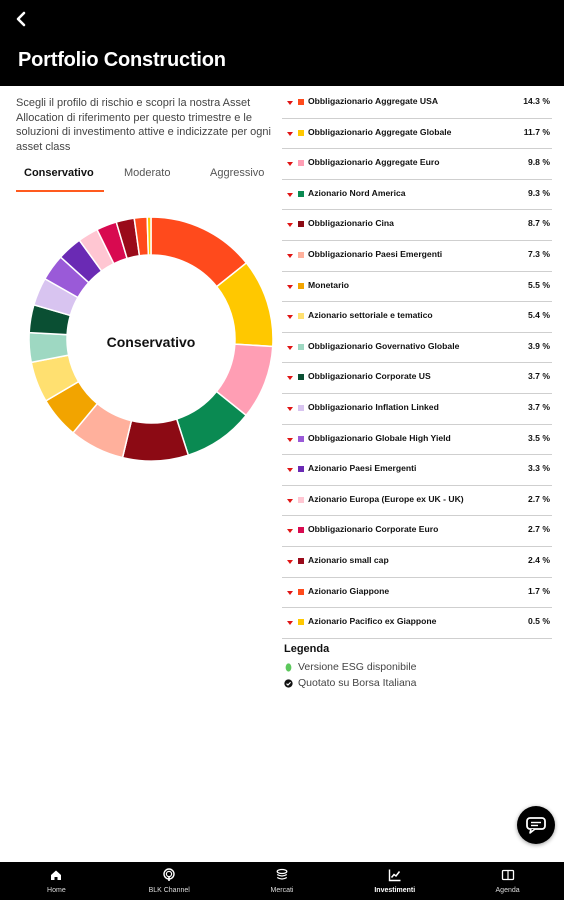 The height and width of the screenshot is (900, 564). What do you see at coordinates (539, 621) in the screenshot?
I see `allocation-value: 0.5 %` at bounding box center [539, 621].